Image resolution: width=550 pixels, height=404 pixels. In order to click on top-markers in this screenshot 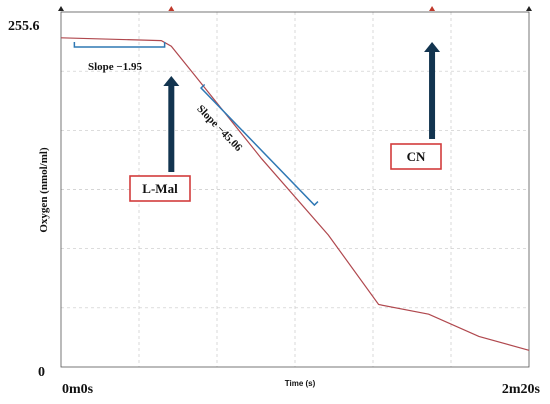, I will do `click(295, 8)`.